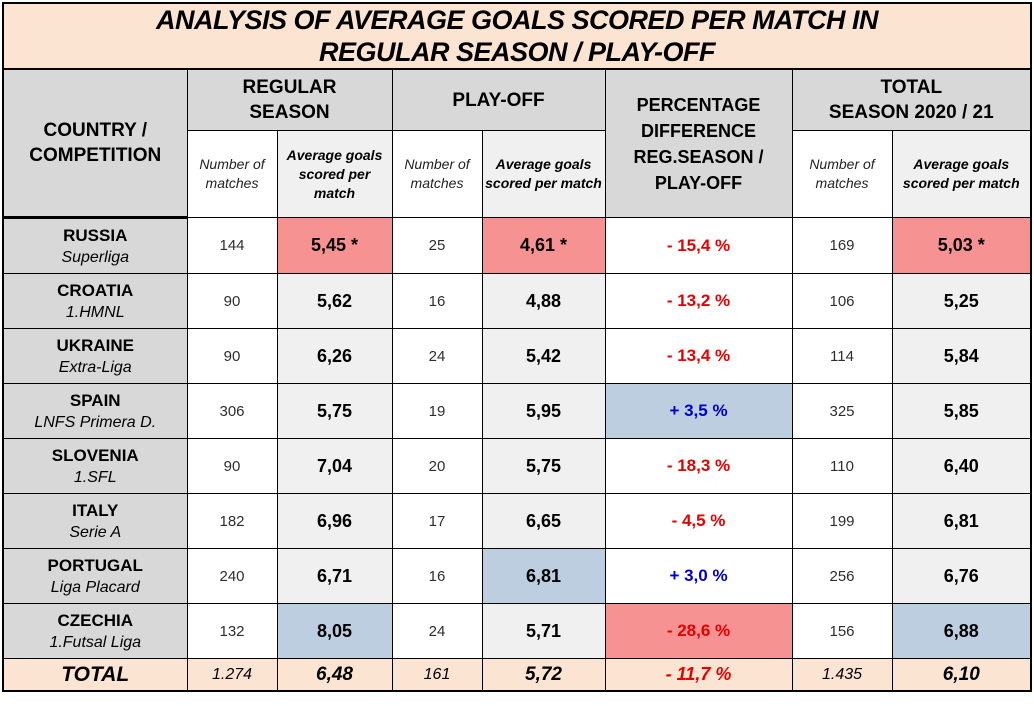  I want to click on country-name: CZECHIA, so click(95, 620).